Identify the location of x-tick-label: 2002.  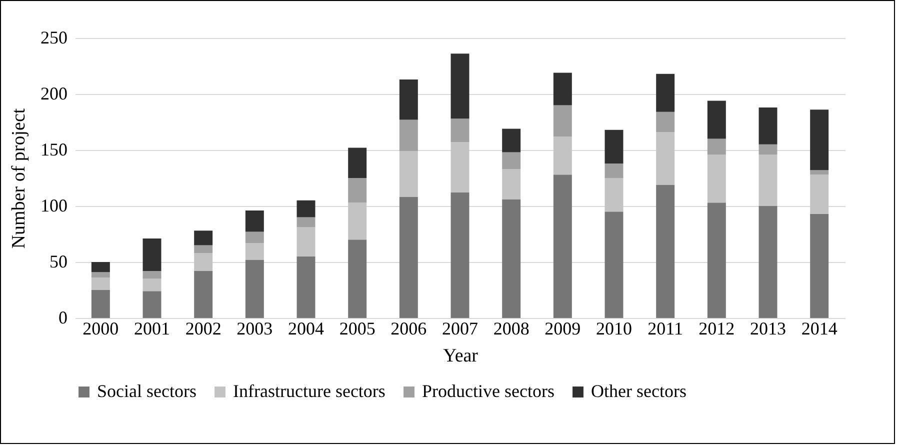
(203, 328).